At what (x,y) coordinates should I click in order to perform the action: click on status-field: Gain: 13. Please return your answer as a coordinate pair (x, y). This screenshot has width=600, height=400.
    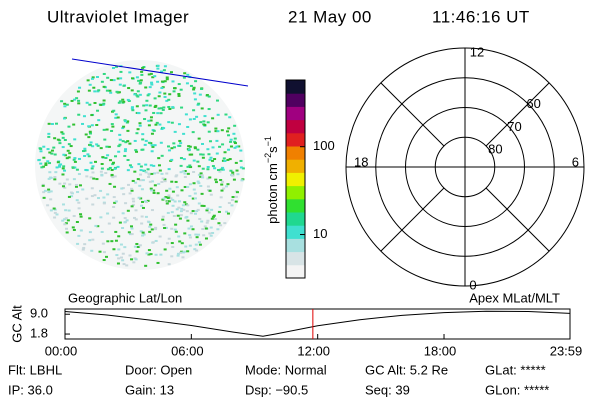
    Looking at the image, I should click on (149, 389).